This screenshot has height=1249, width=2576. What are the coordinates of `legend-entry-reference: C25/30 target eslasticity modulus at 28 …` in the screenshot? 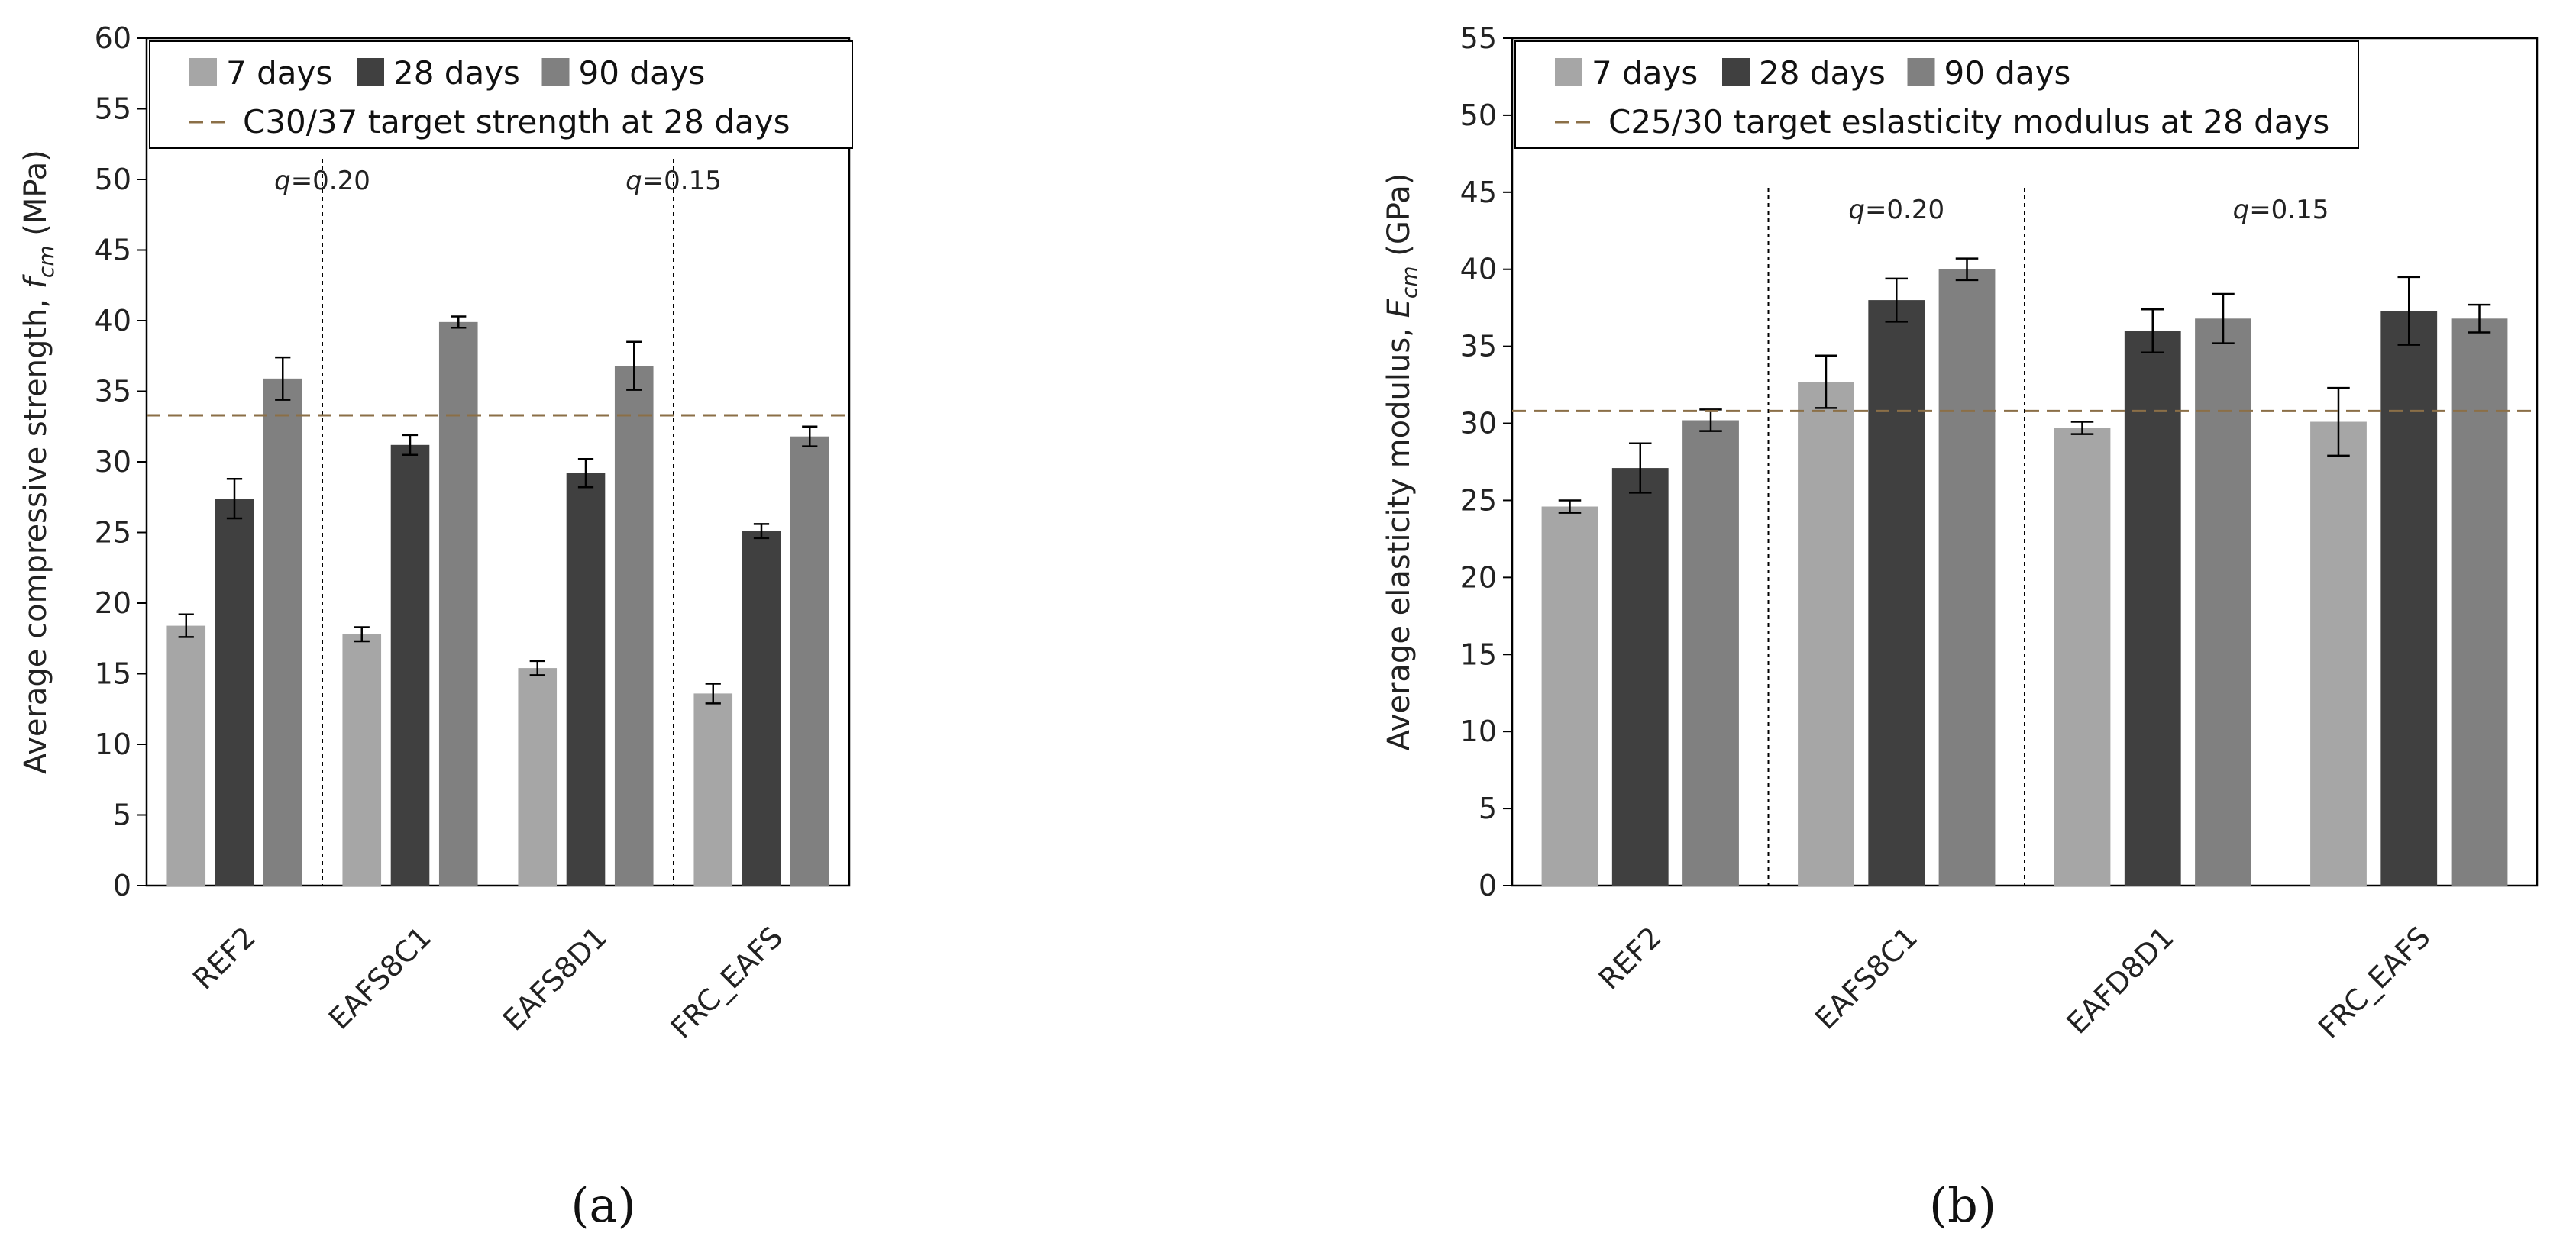 It's located at (1968, 122).